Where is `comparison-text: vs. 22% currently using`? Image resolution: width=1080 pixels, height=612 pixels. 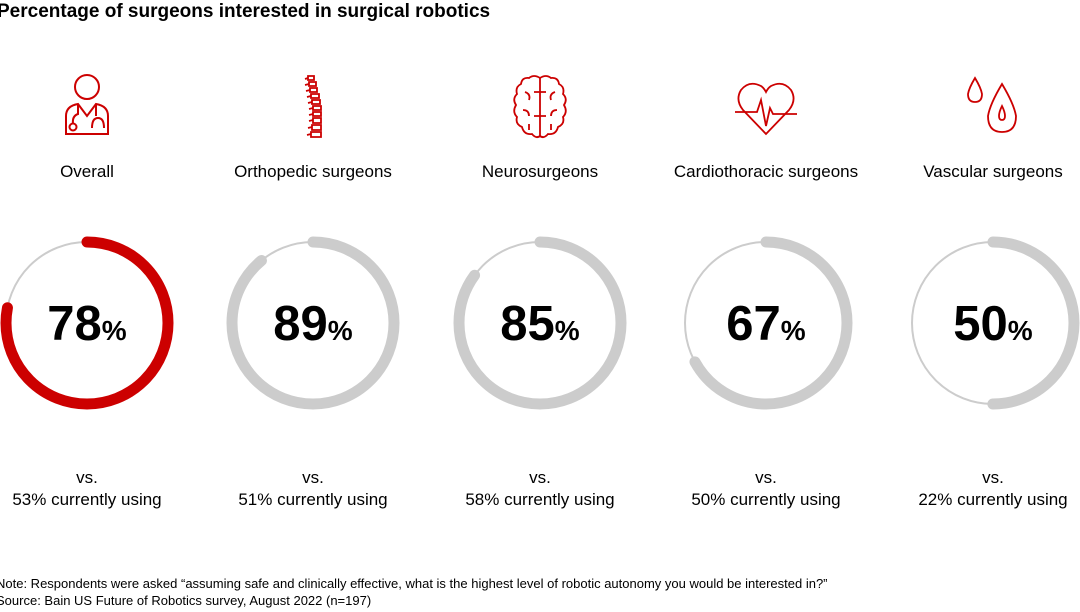 comparison-text: vs. 22% currently using is located at coordinates (993, 488).